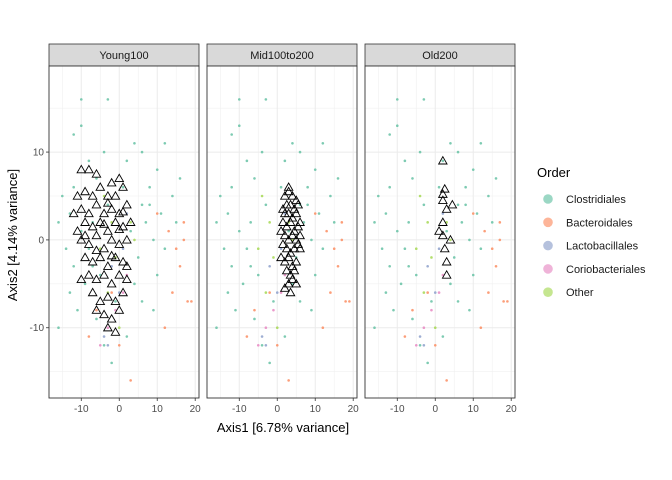 The width and height of the screenshot is (672, 480). Describe the element at coordinates (81, 409) in the screenshot. I see `x-tick-label: -10` at that location.